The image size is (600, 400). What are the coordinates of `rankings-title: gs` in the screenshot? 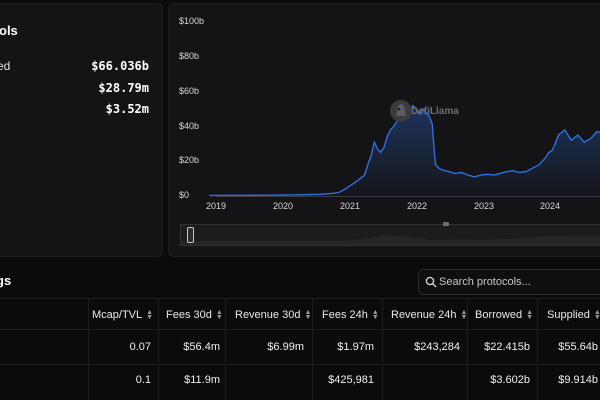 It's located at (6, 280).